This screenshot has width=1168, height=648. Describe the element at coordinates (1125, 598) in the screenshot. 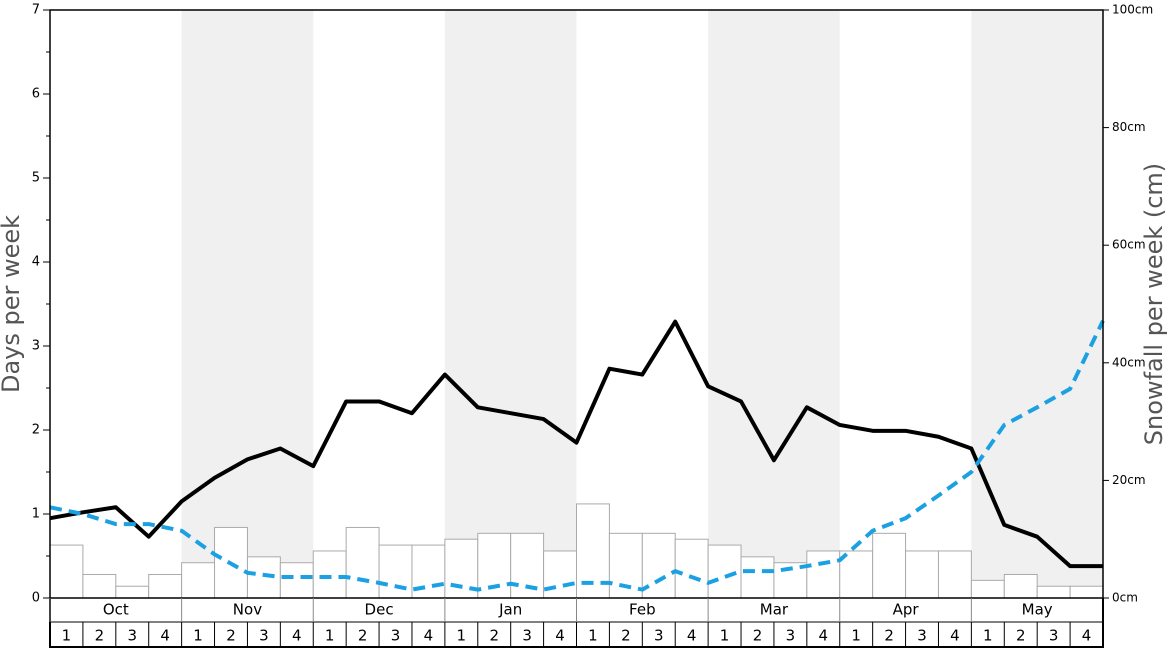

I see `y2-tick-label: 0cm` at that location.